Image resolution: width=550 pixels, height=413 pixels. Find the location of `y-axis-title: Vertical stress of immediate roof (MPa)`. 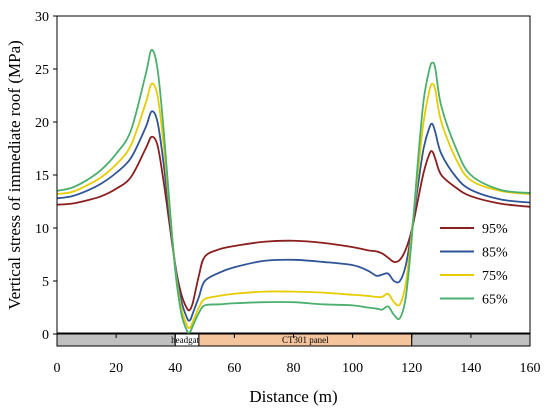

y-axis-title: Vertical stress of immediate roof (MPa) is located at coordinates (14, 175).